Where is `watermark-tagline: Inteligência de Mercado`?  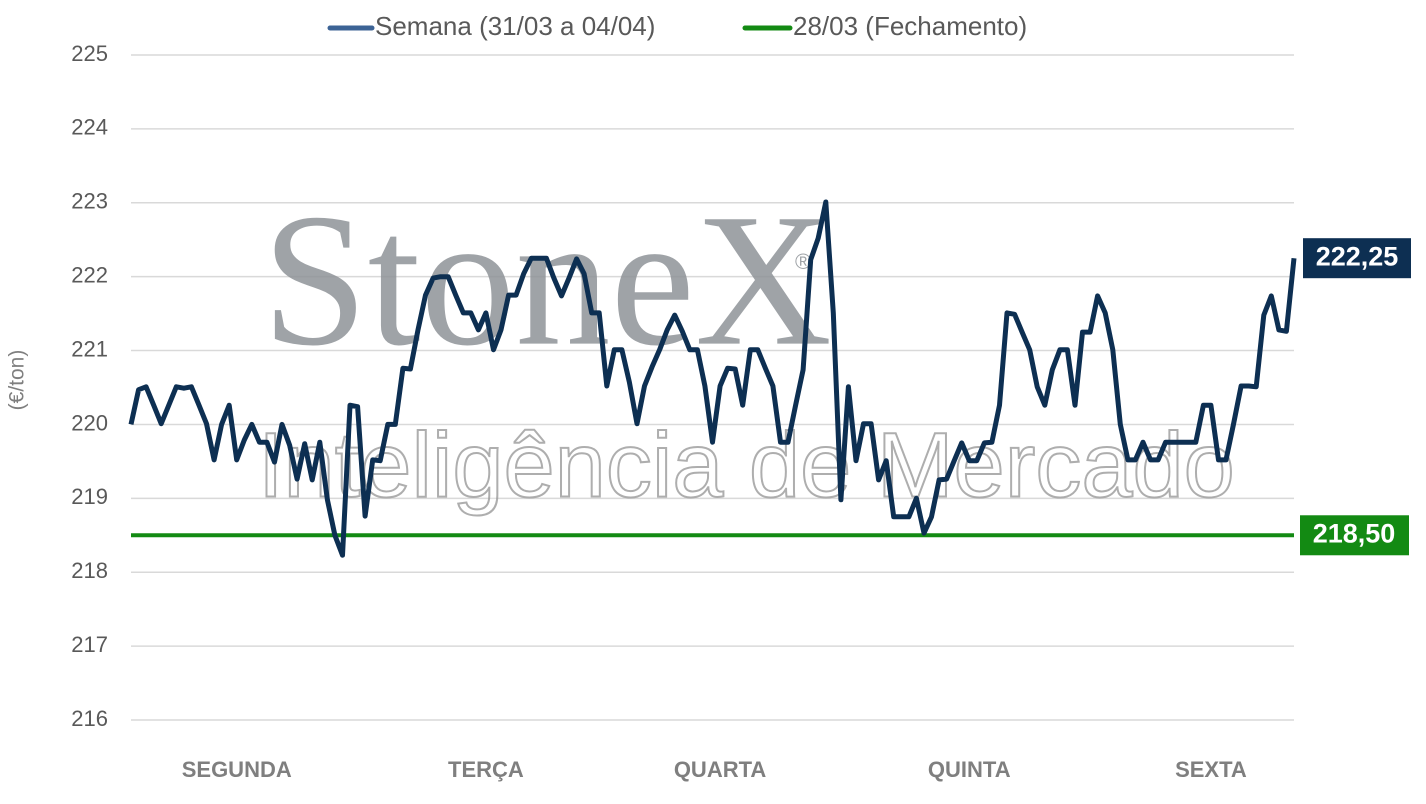 watermark-tagline: Inteligência de Mercado is located at coordinates (746, 465).